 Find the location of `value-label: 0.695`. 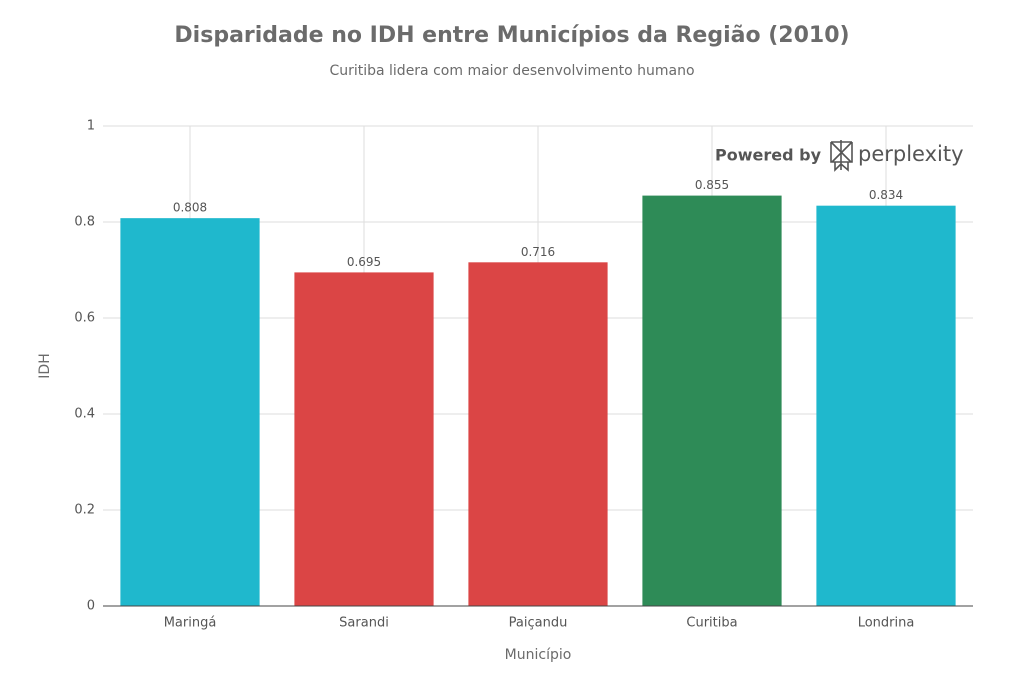

value-label: 0.695 is located at coordinates (364, 262).